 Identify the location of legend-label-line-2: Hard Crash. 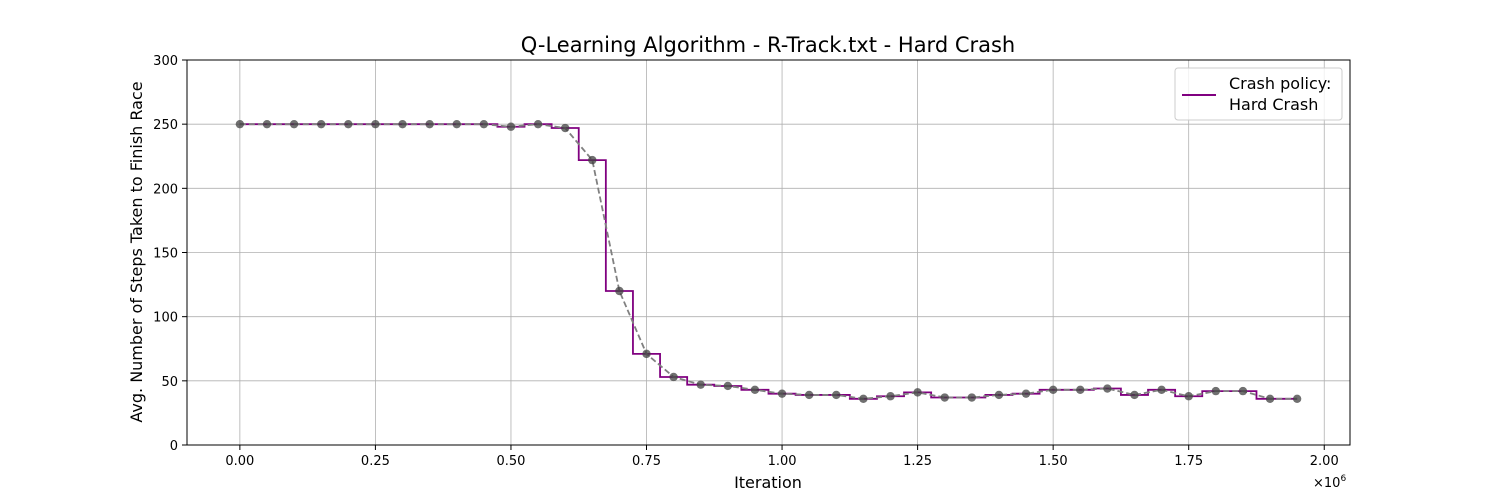
(1273, 104).